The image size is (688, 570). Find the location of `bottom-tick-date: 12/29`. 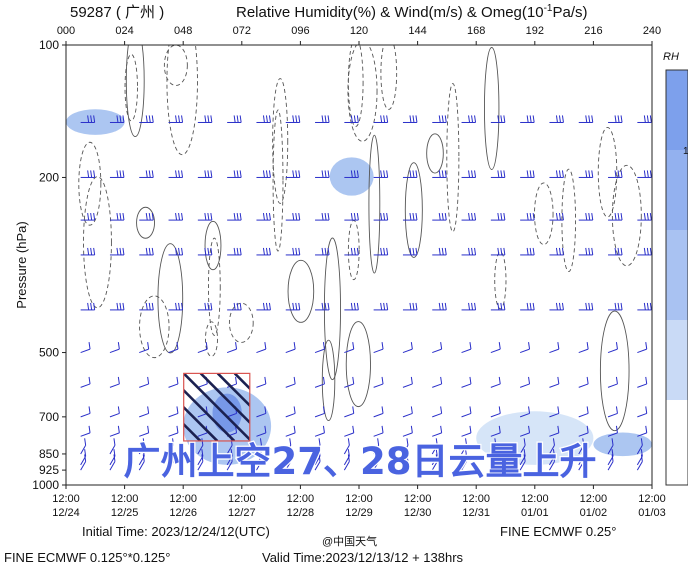

bottom-tick-date: 12/29 is located at coordinates (359, 513).